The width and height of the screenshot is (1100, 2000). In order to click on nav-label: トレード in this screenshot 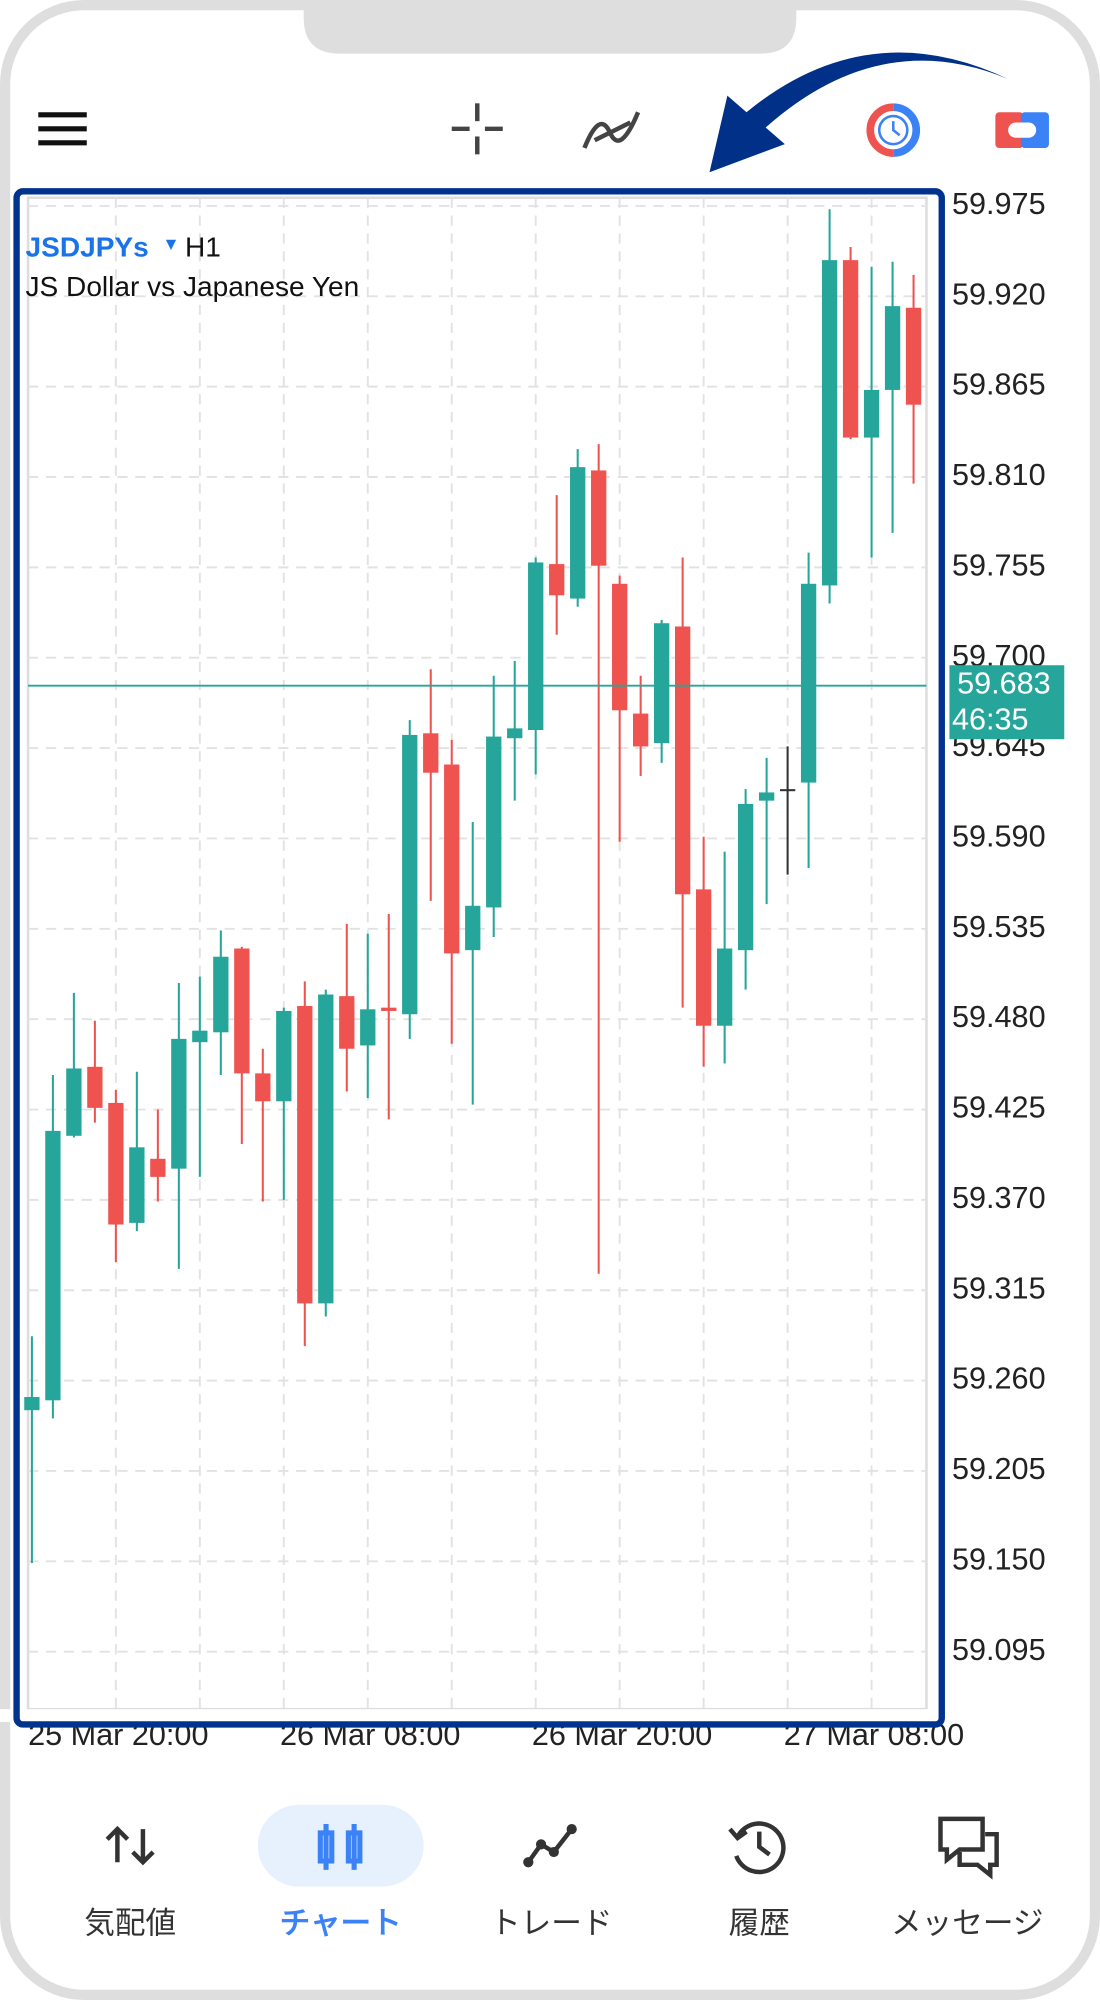, I will do `click(551, 1924)`.